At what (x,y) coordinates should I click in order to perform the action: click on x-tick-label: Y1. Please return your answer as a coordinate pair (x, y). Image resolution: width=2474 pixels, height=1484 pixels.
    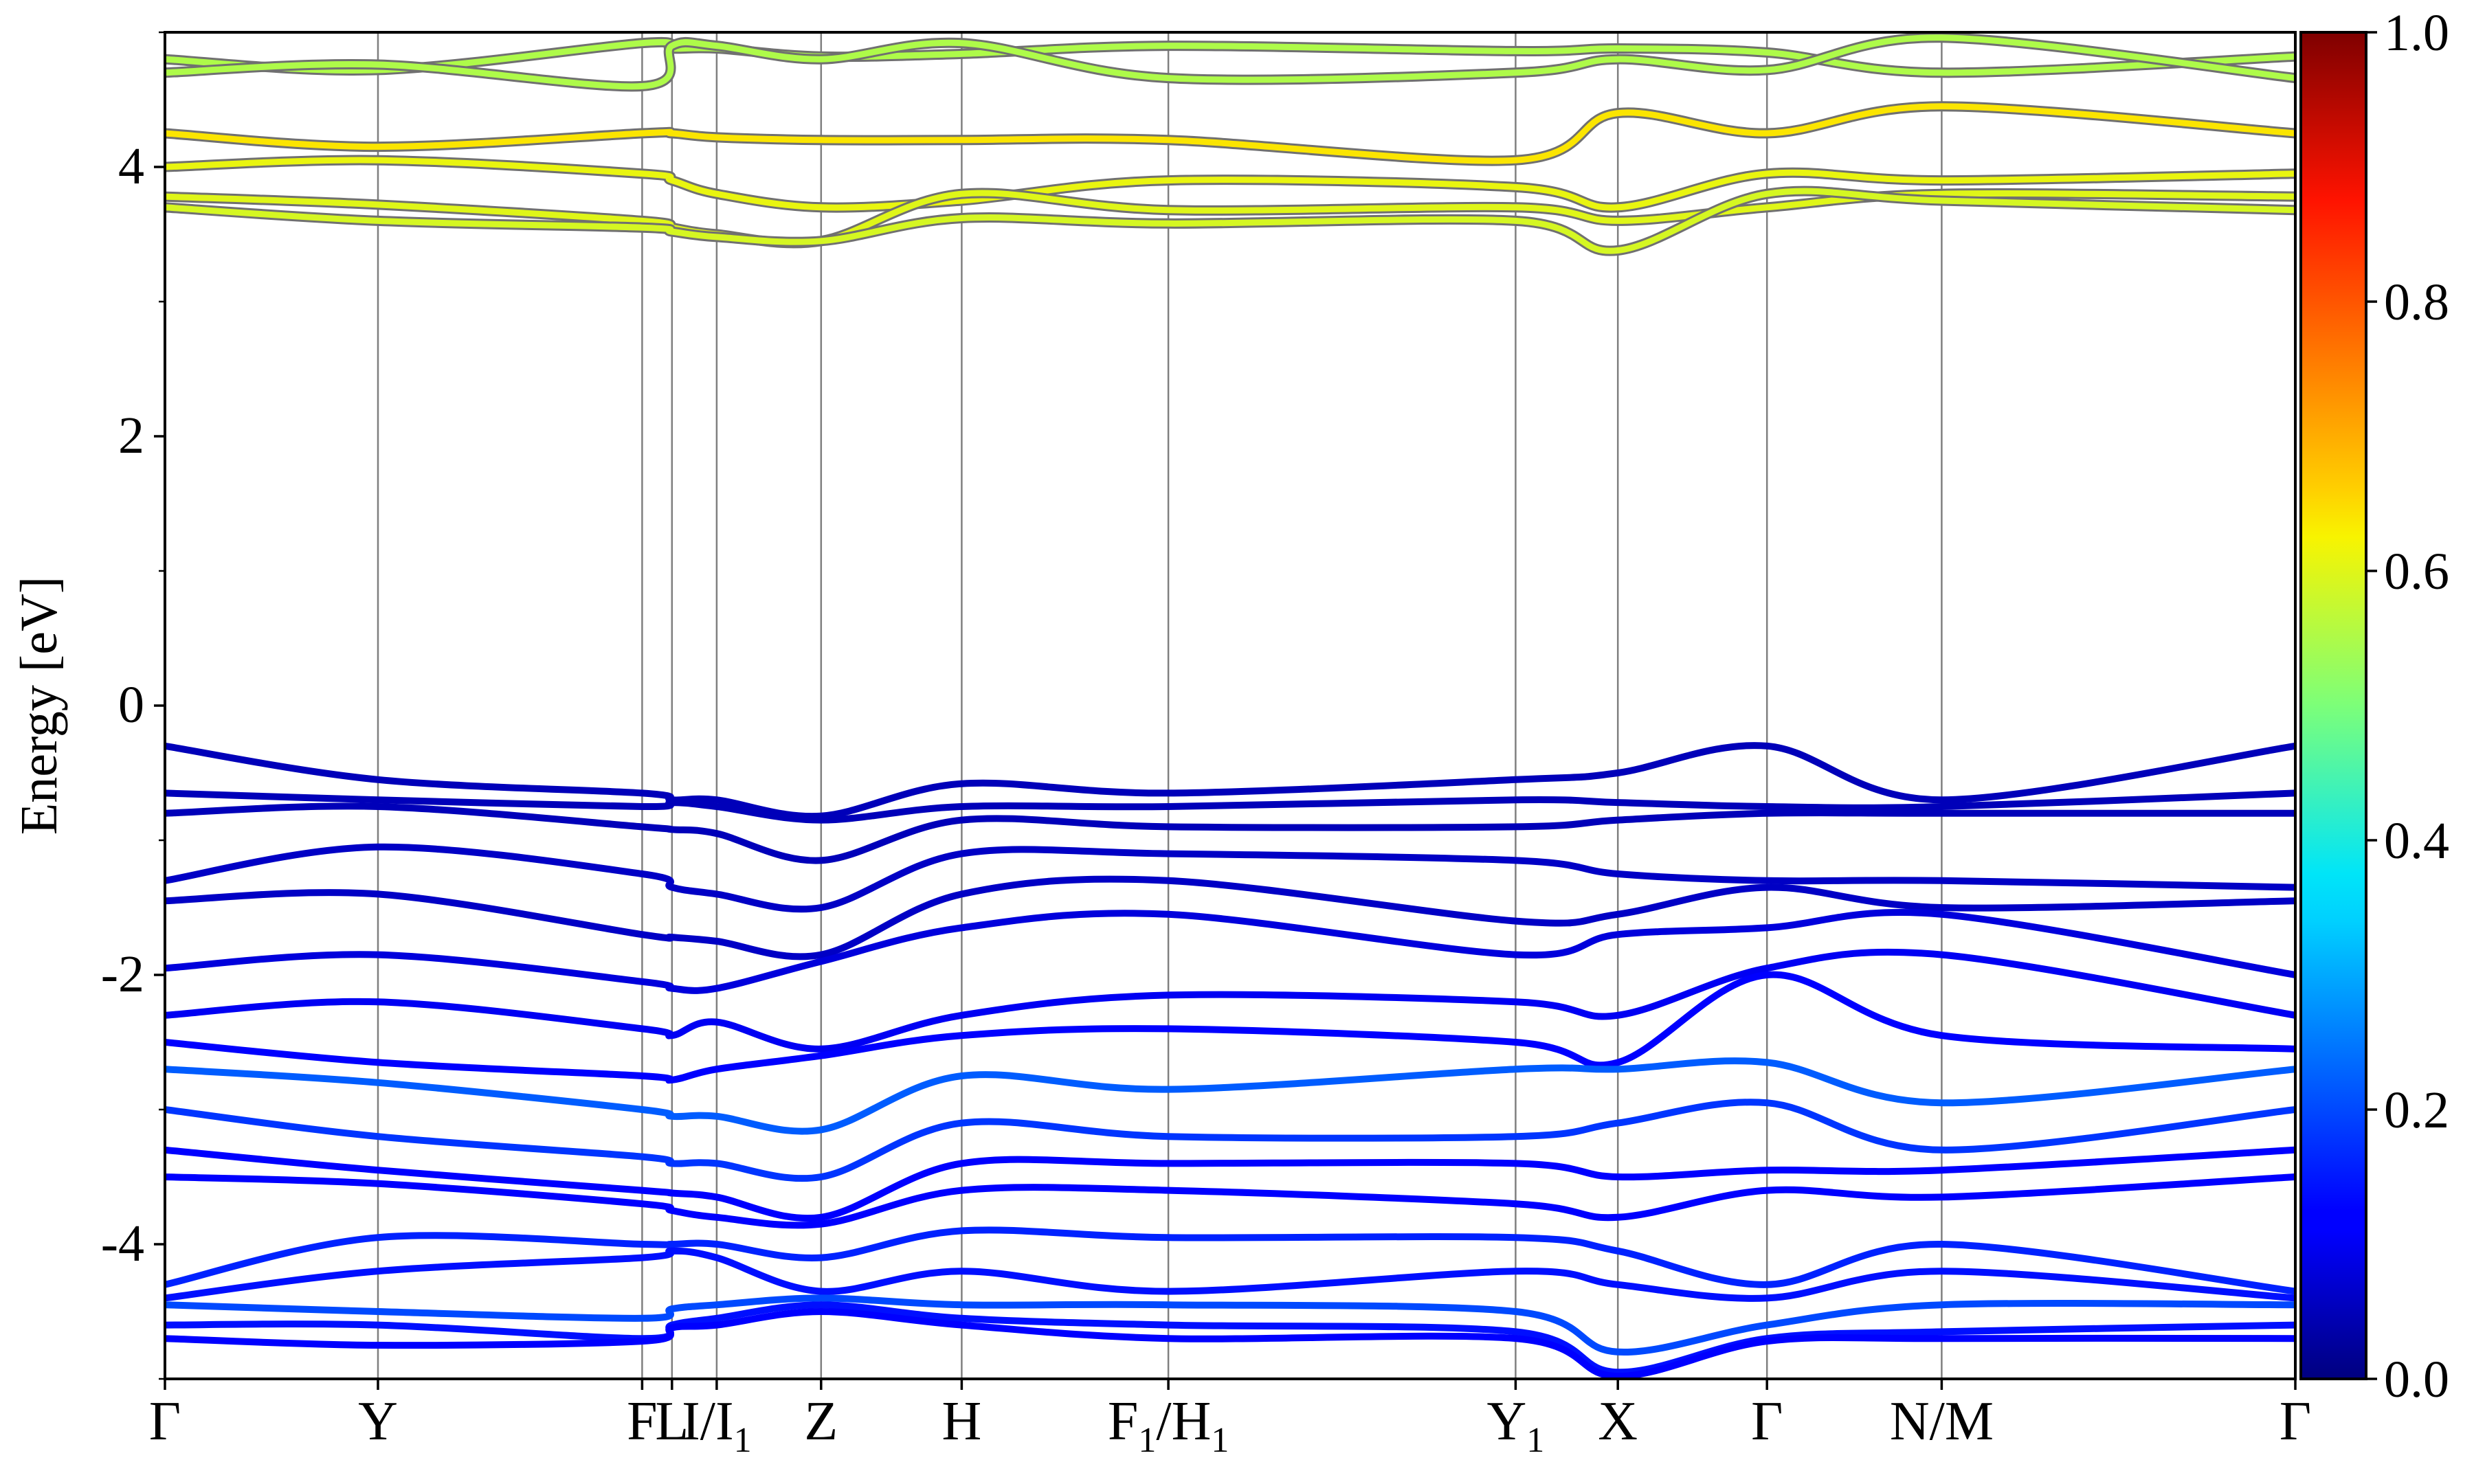
    Looking at the image, I should click on (1516, 1425).